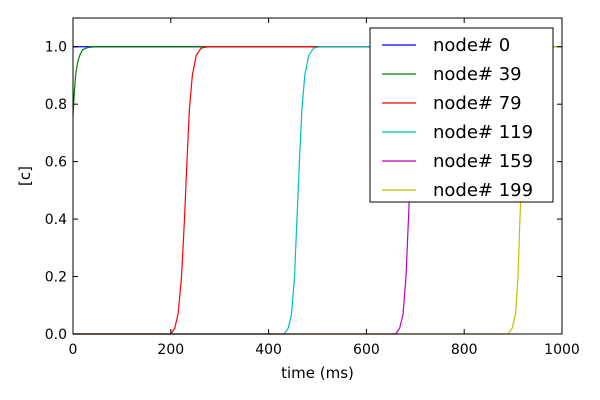 The image size is (600, 400). Describe the element at coordinates (56, 278) in the screenshot. I see `y-tick-label: 0.2` at that location.